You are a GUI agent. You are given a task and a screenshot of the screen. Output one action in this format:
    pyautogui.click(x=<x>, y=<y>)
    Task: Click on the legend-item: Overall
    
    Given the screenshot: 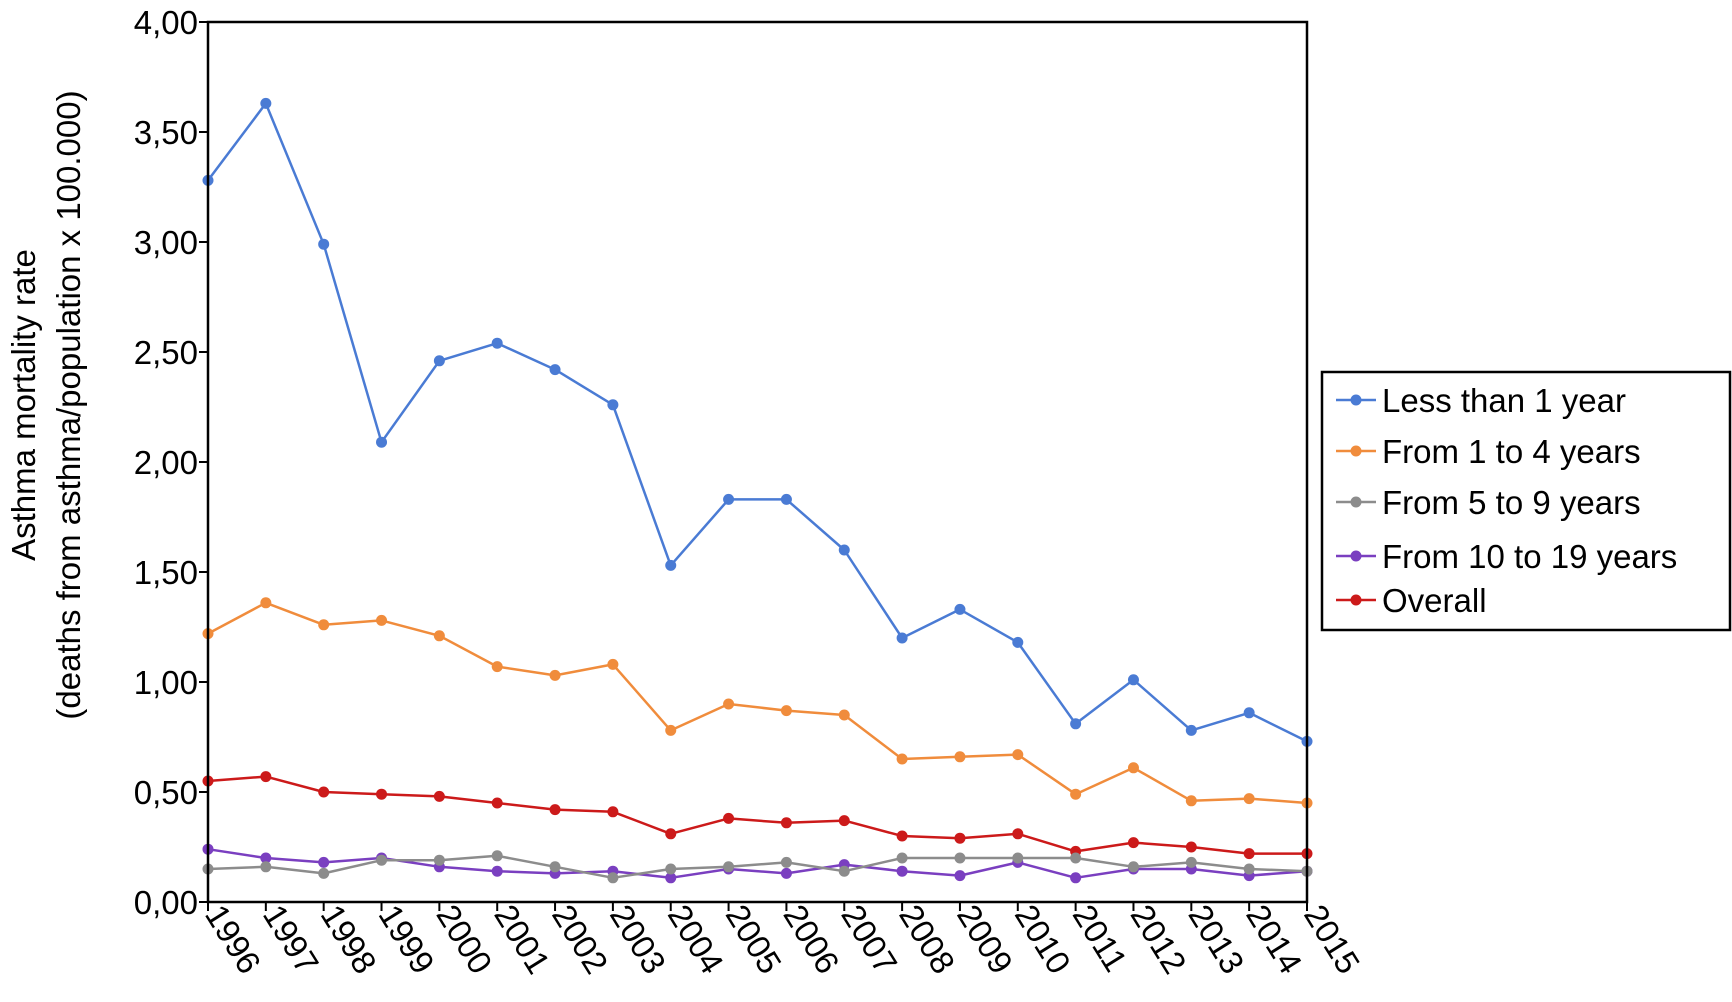 What is the action you would take?
    pyautogui.click(x=1411, y=600)
    